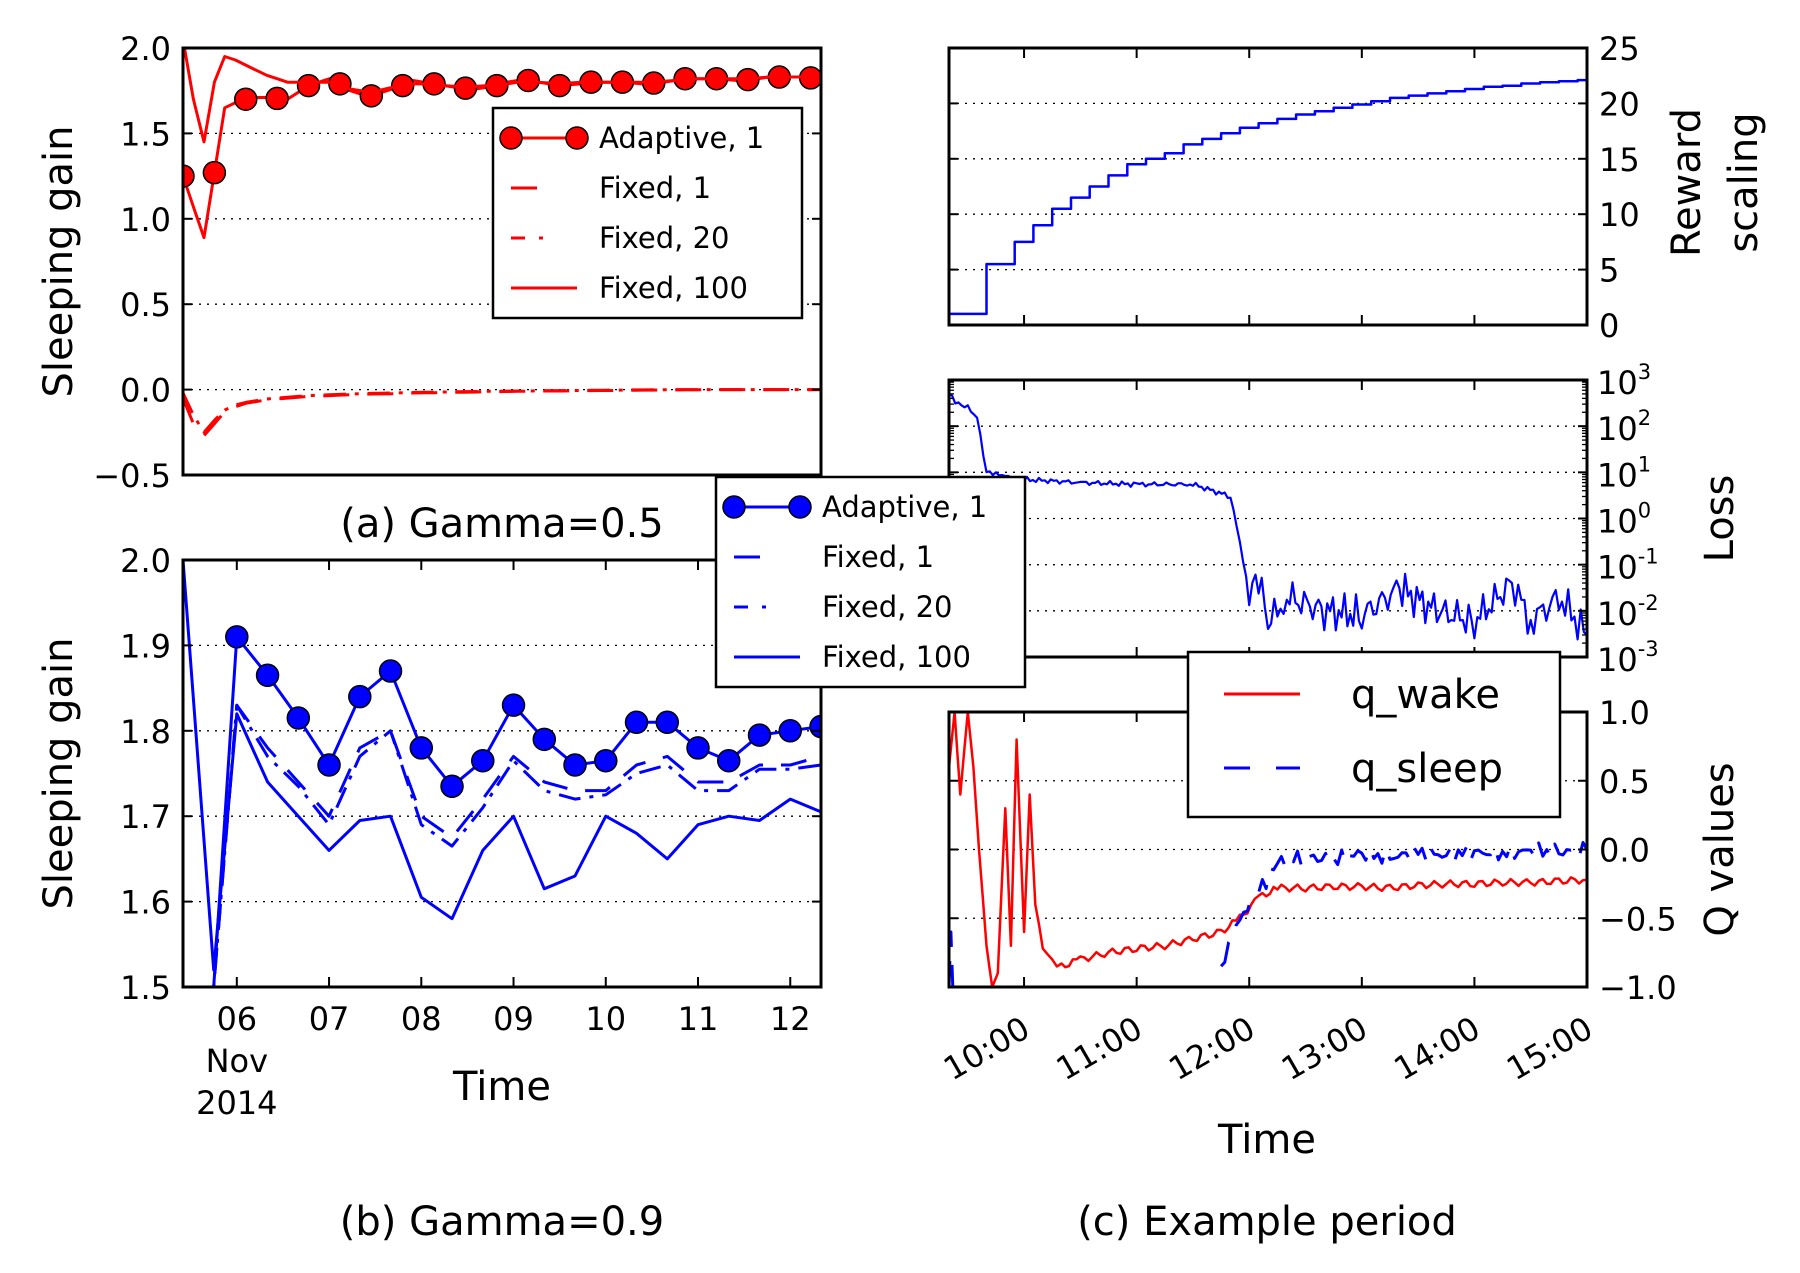  I want to click on ytick-label-b: 1.5, so click(145, 988).